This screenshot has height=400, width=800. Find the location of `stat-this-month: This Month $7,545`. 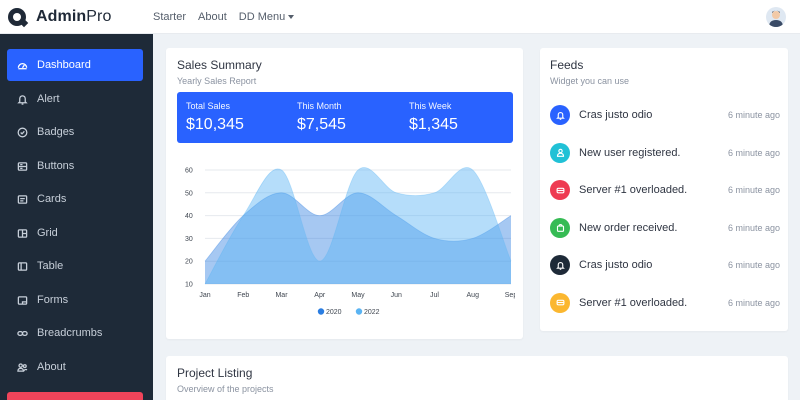

stat-this-month: This Month $7,545 is located at coordinates (321, 117).